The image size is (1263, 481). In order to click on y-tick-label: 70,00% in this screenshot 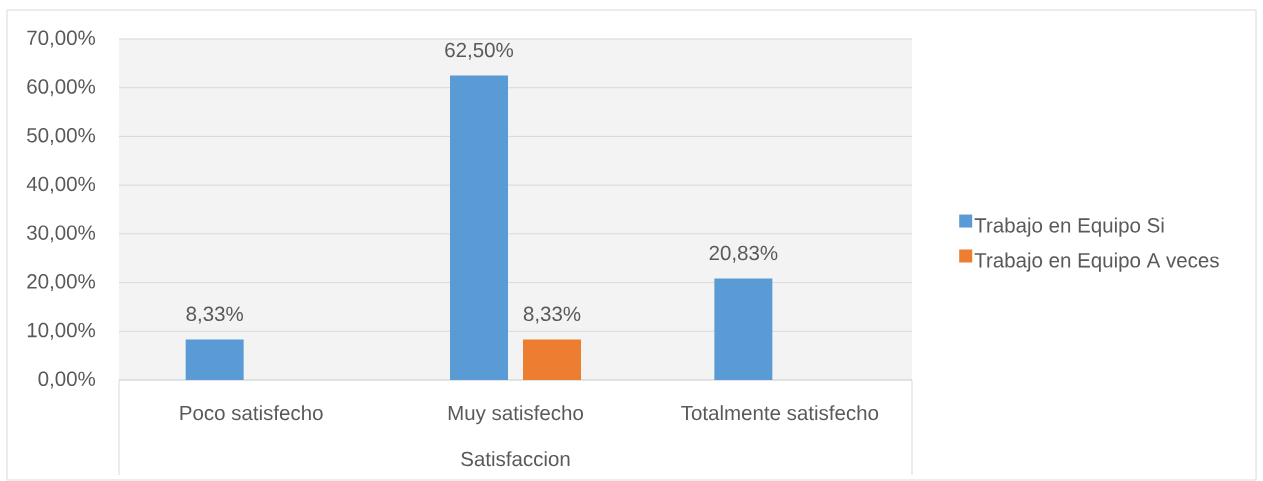, I will do `click(61, 39)`.